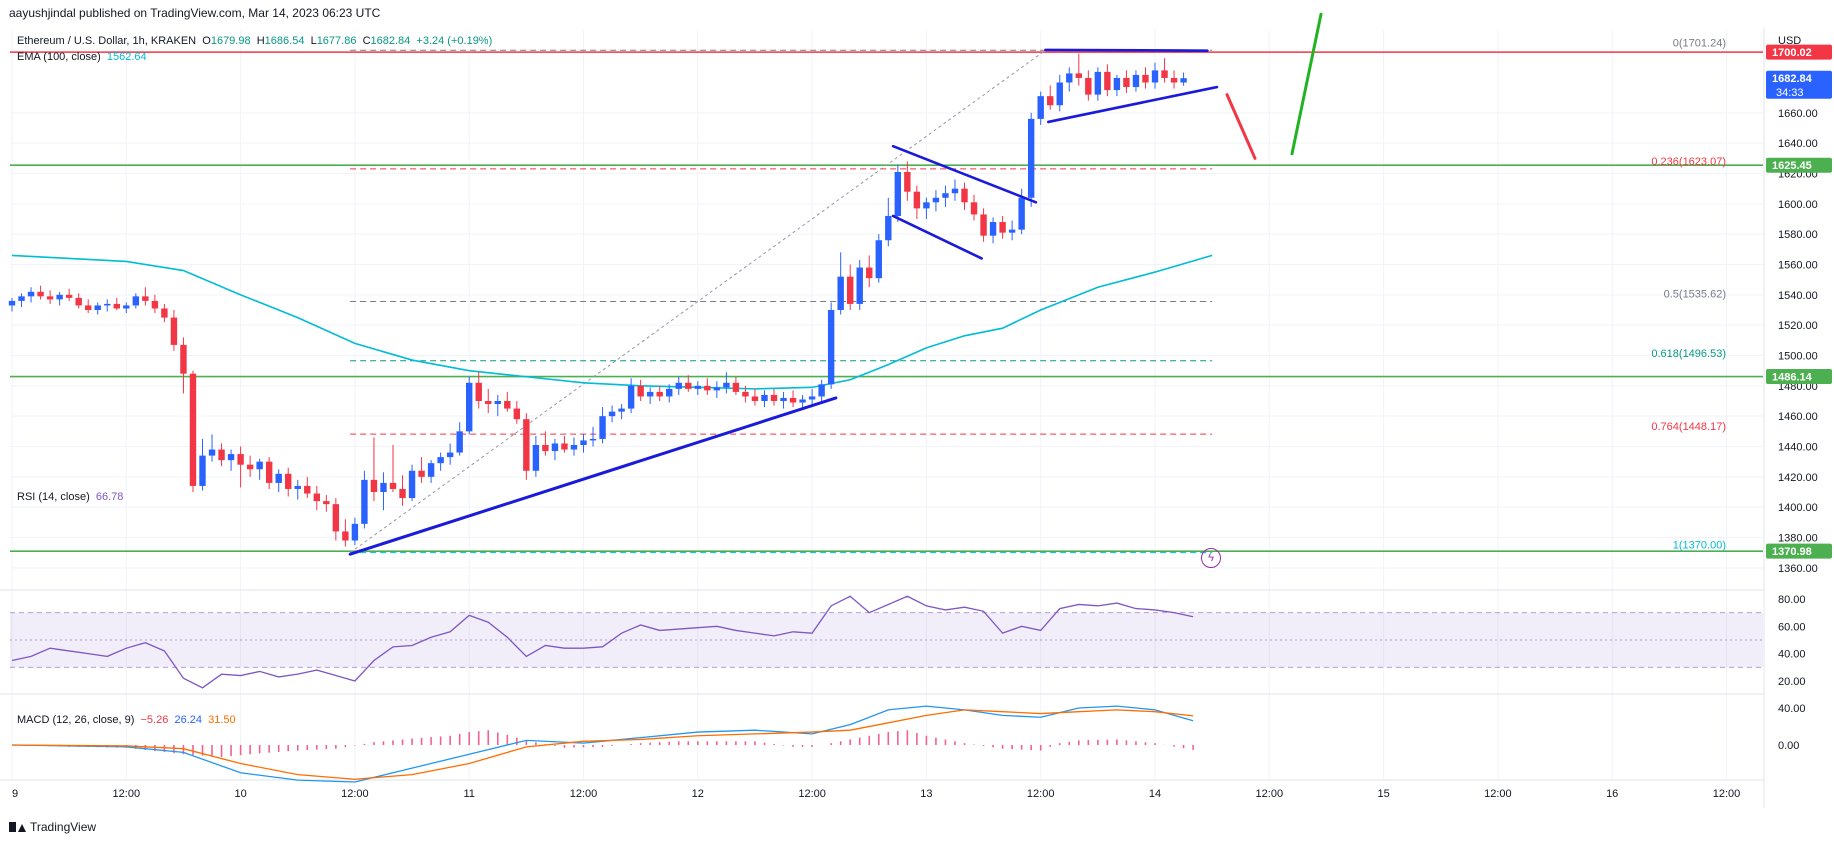 The height and width of the screenshot is (845, 1834). What do you see at coordinates (154, 720) in the screenshot?
I see `macd-hist-value: −5.26` at bounding box center [154, 720].